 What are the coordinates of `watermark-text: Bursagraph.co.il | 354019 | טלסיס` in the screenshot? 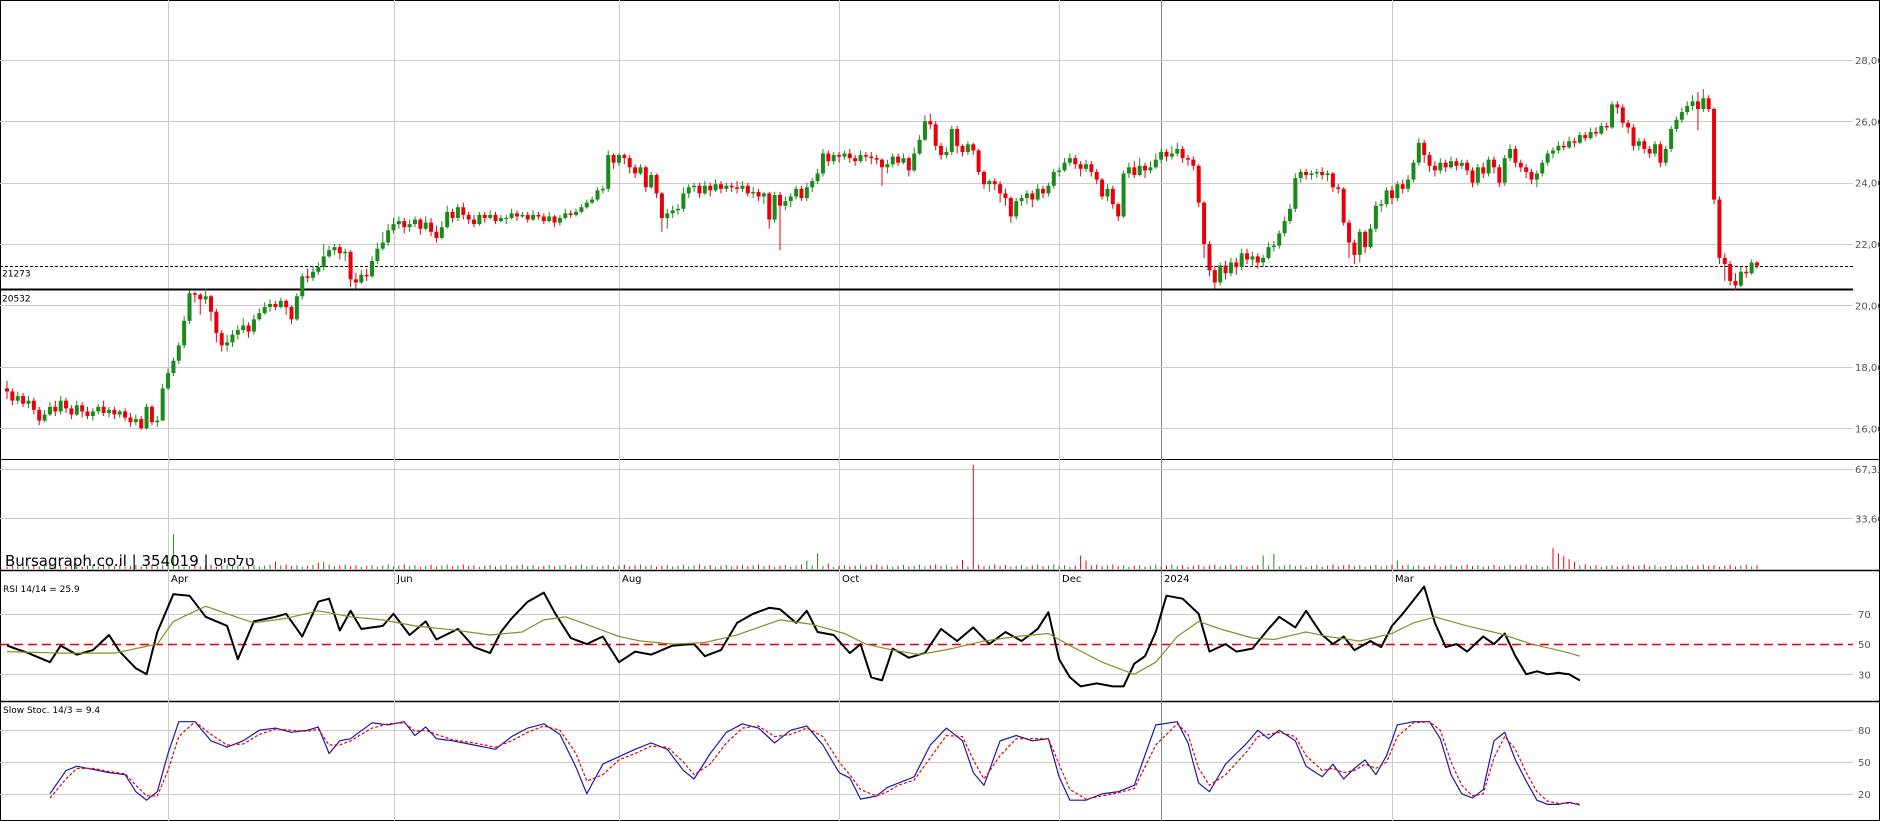 It's located at (129, 561).